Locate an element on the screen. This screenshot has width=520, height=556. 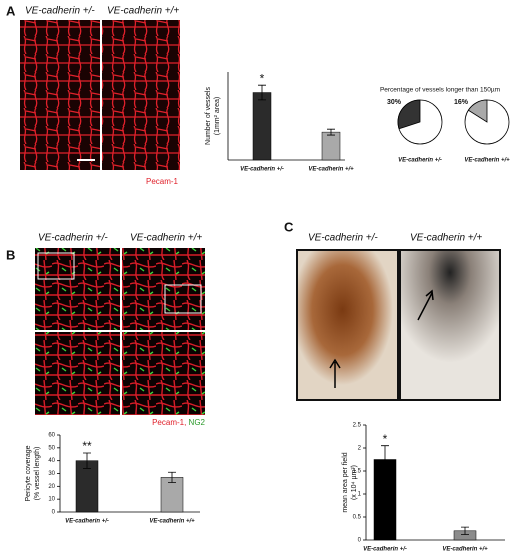
y-tick-label: 30 is located at coordinates (51, 474).